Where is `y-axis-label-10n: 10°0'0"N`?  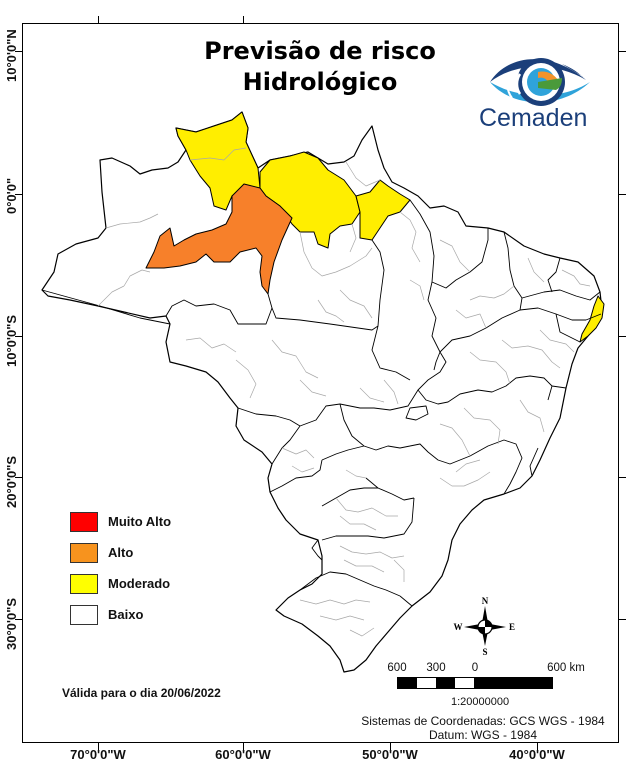 y-axis-label-10n: 10°0'0"N is located at coordinates (11, 55).